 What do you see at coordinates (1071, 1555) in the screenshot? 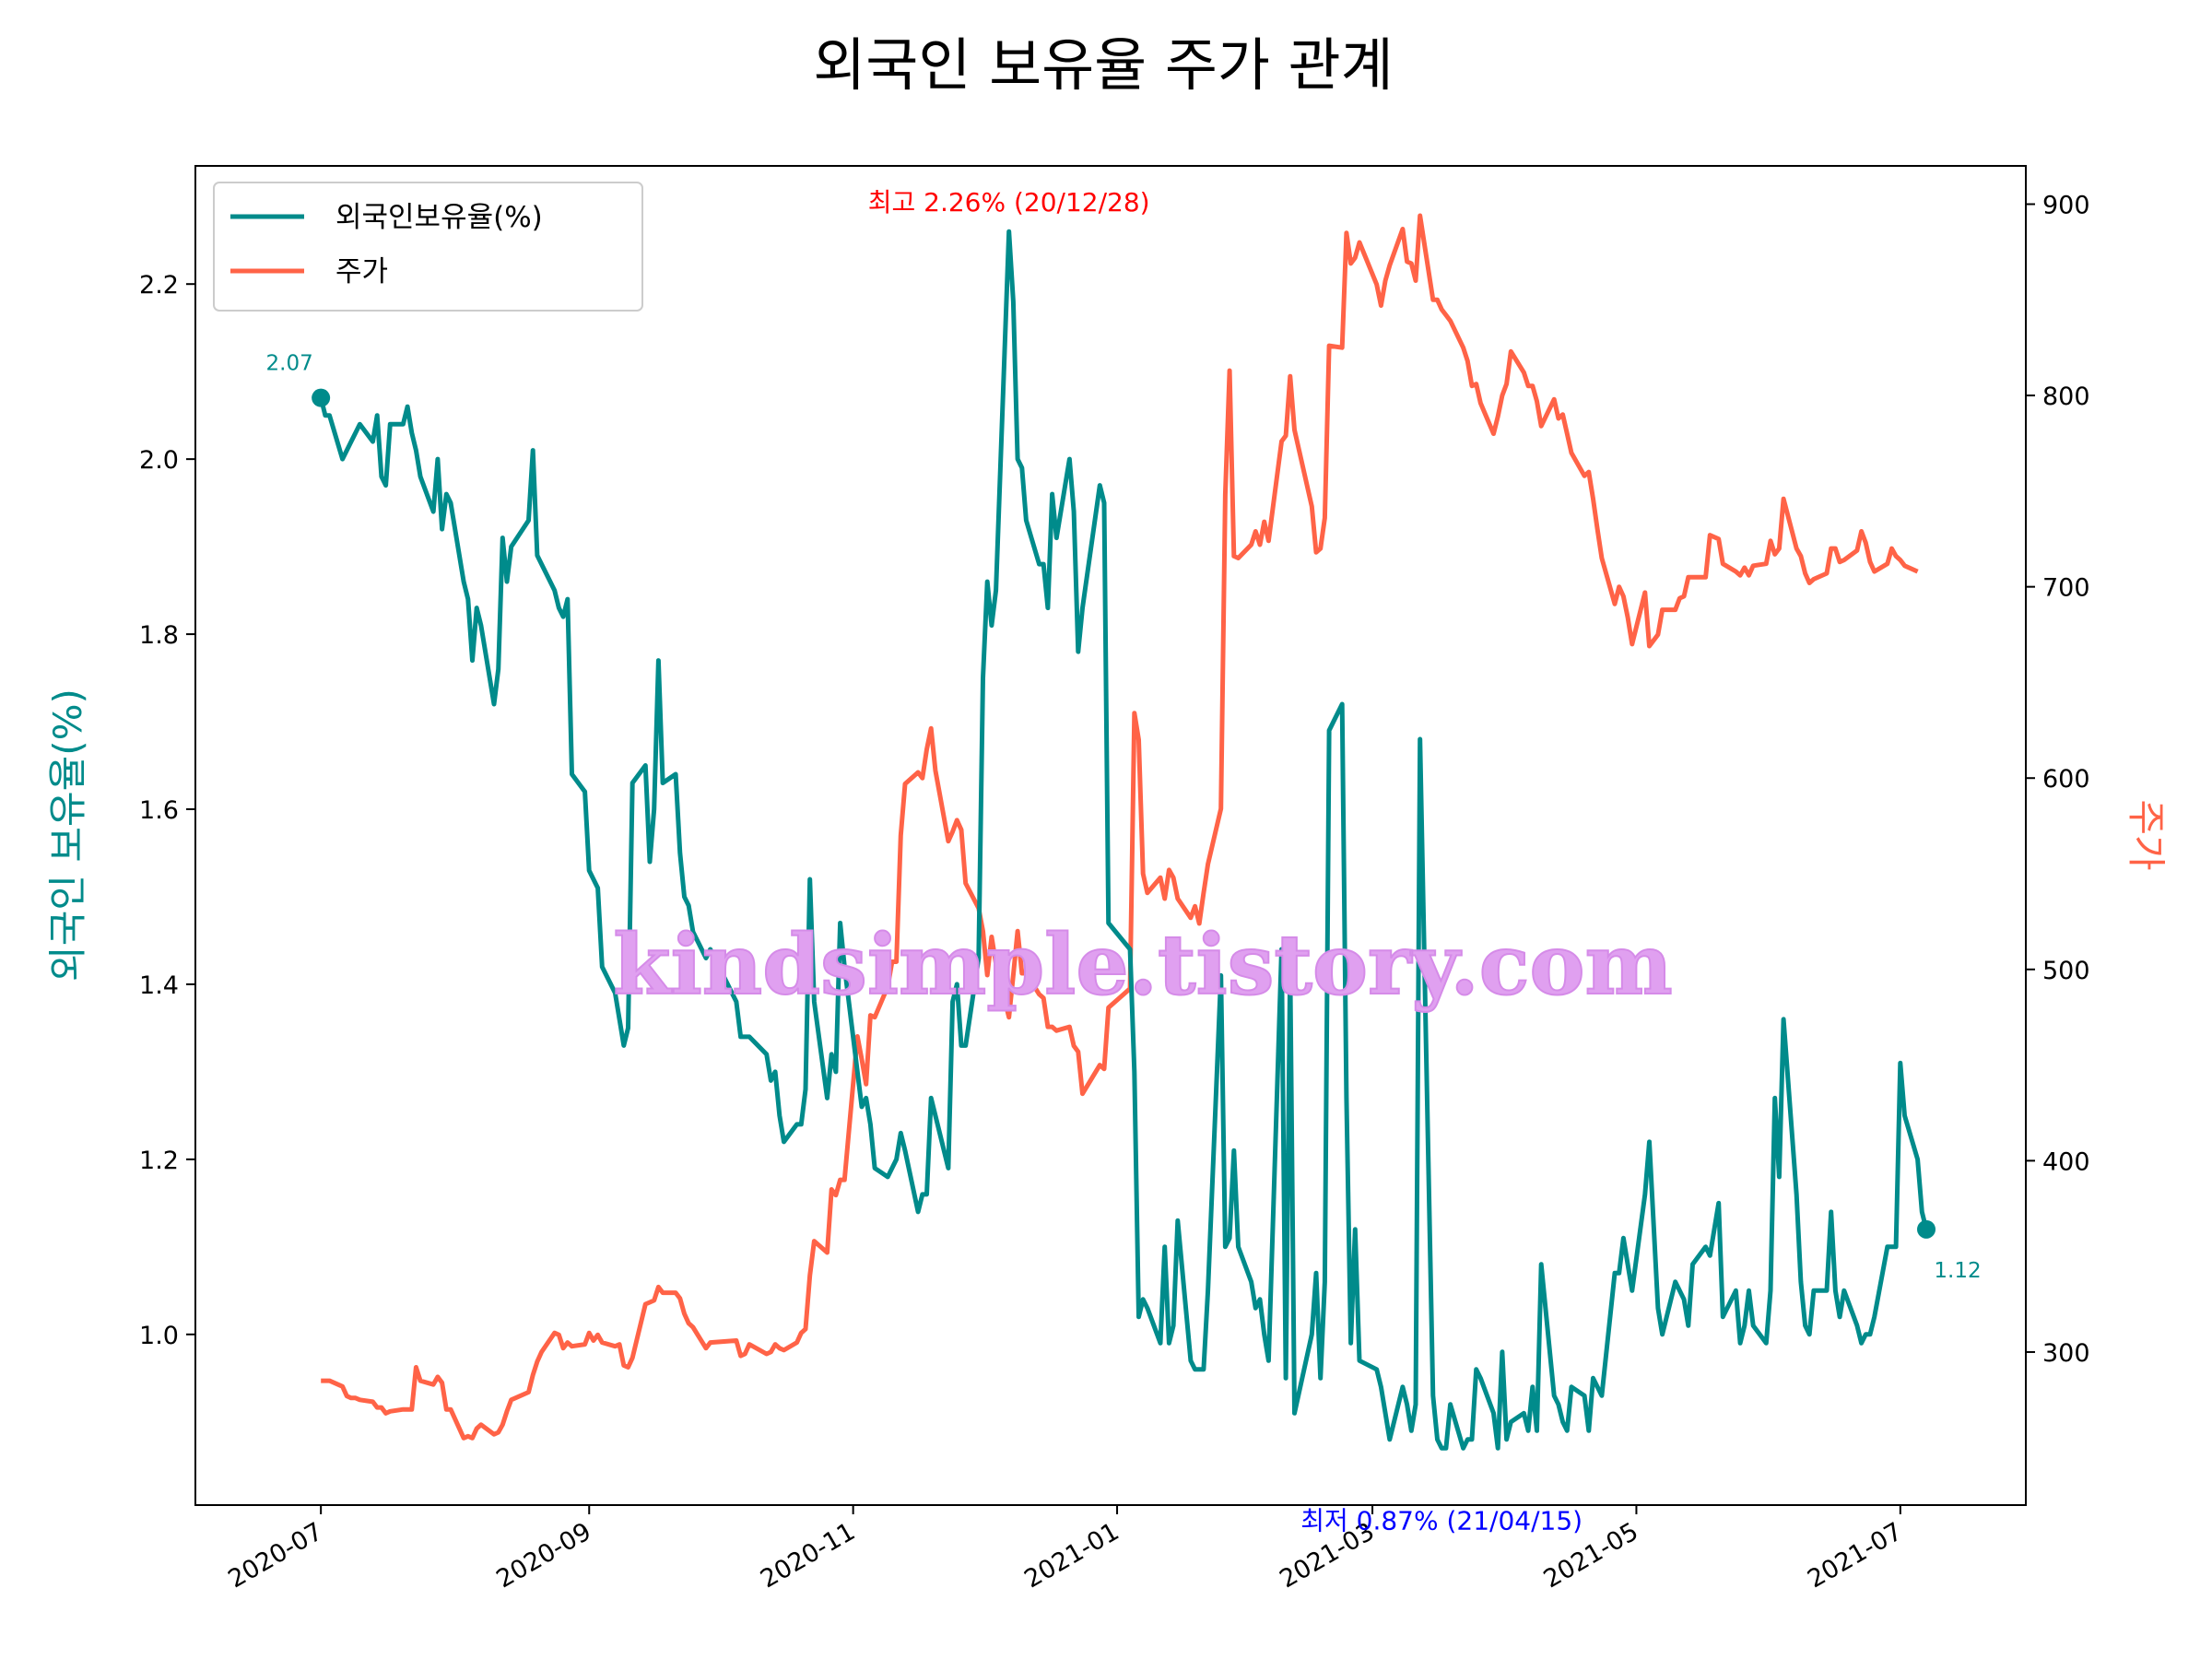
I see `x-tick-label: 2021-01` at bounding box center [1071, 1555].